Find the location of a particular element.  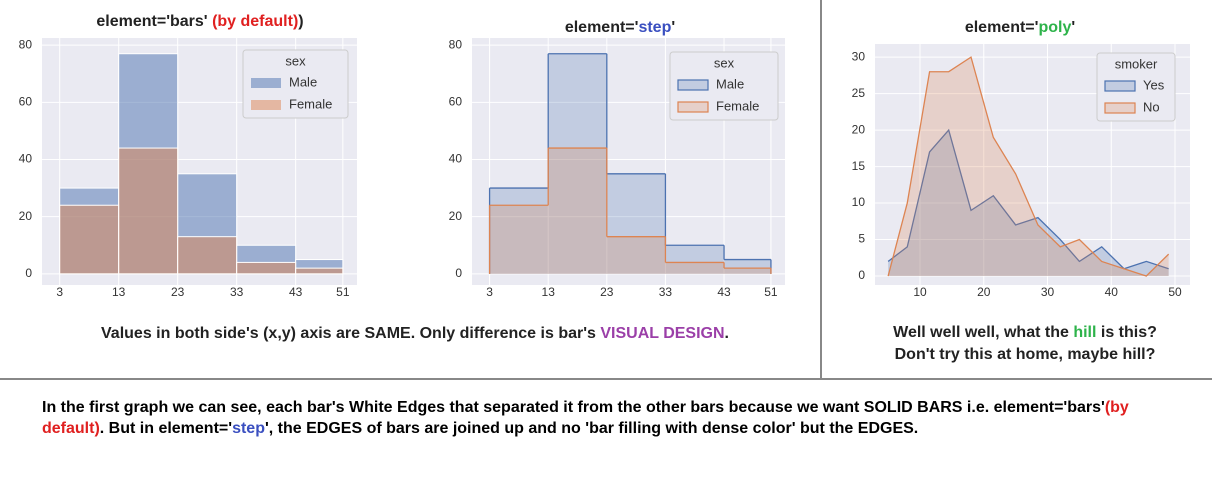

legend-title: smoker is located at coordinates (1136, 63).